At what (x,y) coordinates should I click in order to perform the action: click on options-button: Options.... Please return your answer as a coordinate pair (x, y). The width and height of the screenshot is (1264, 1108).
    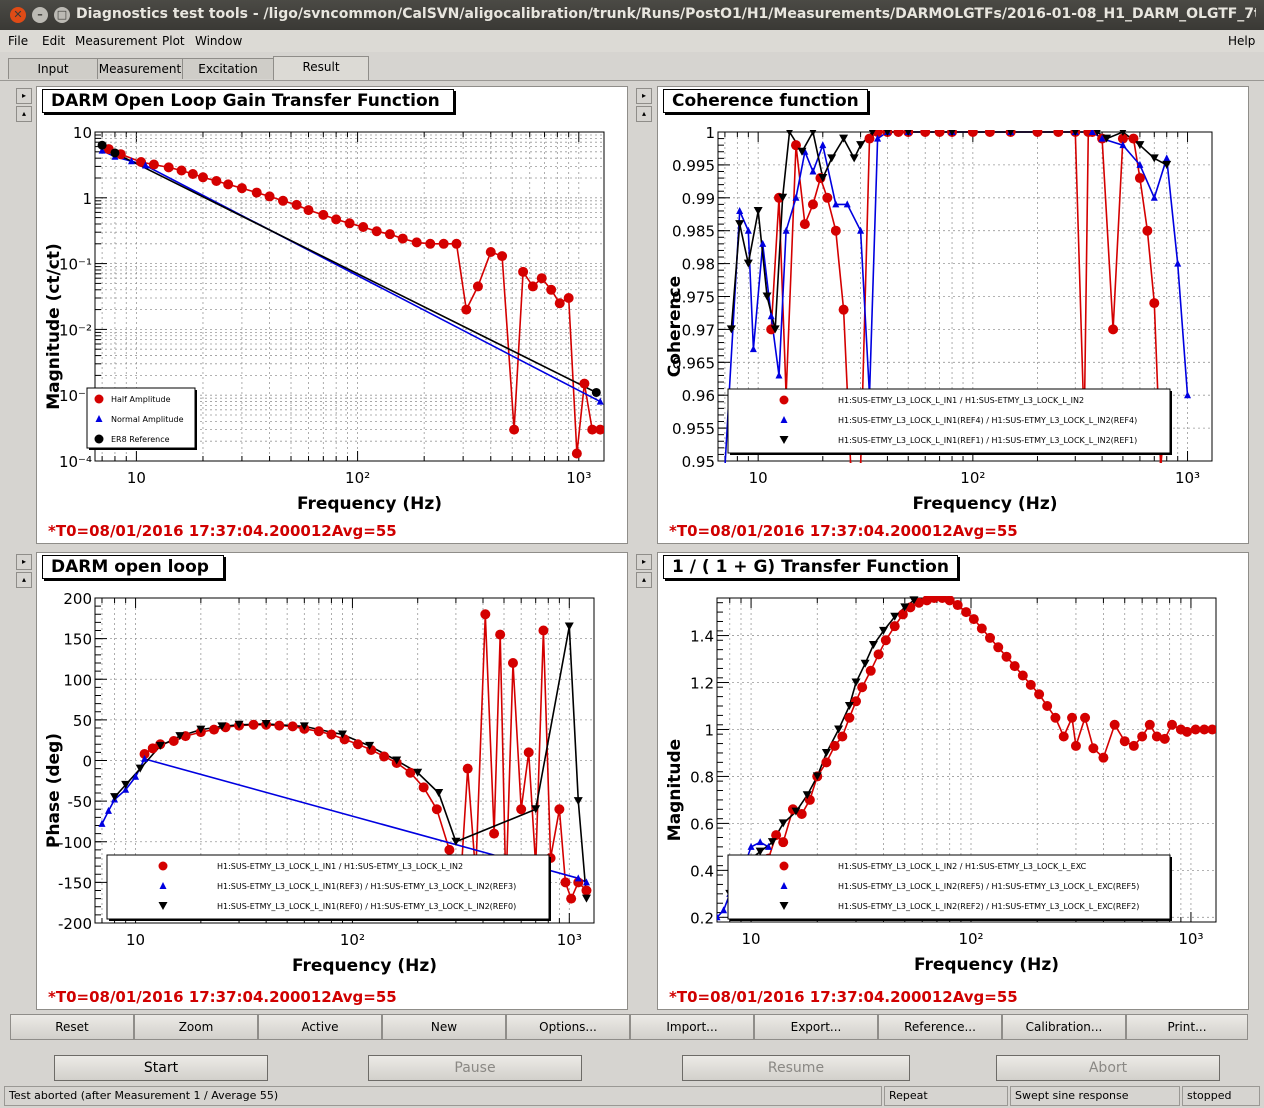
    Looking at the image, I should click on (568, 1027).